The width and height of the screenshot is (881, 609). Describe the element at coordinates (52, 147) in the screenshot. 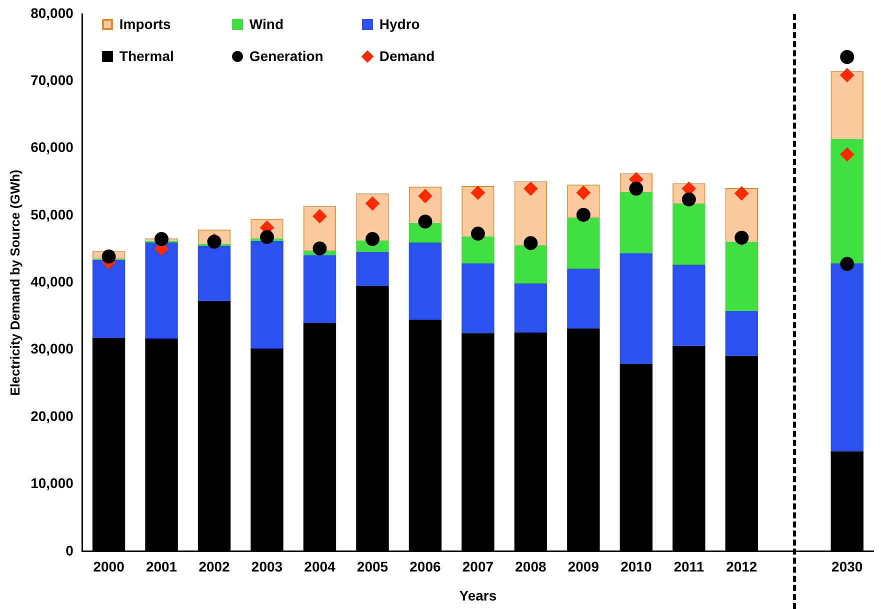

I see `y-tick-label: 60,000` at that location.